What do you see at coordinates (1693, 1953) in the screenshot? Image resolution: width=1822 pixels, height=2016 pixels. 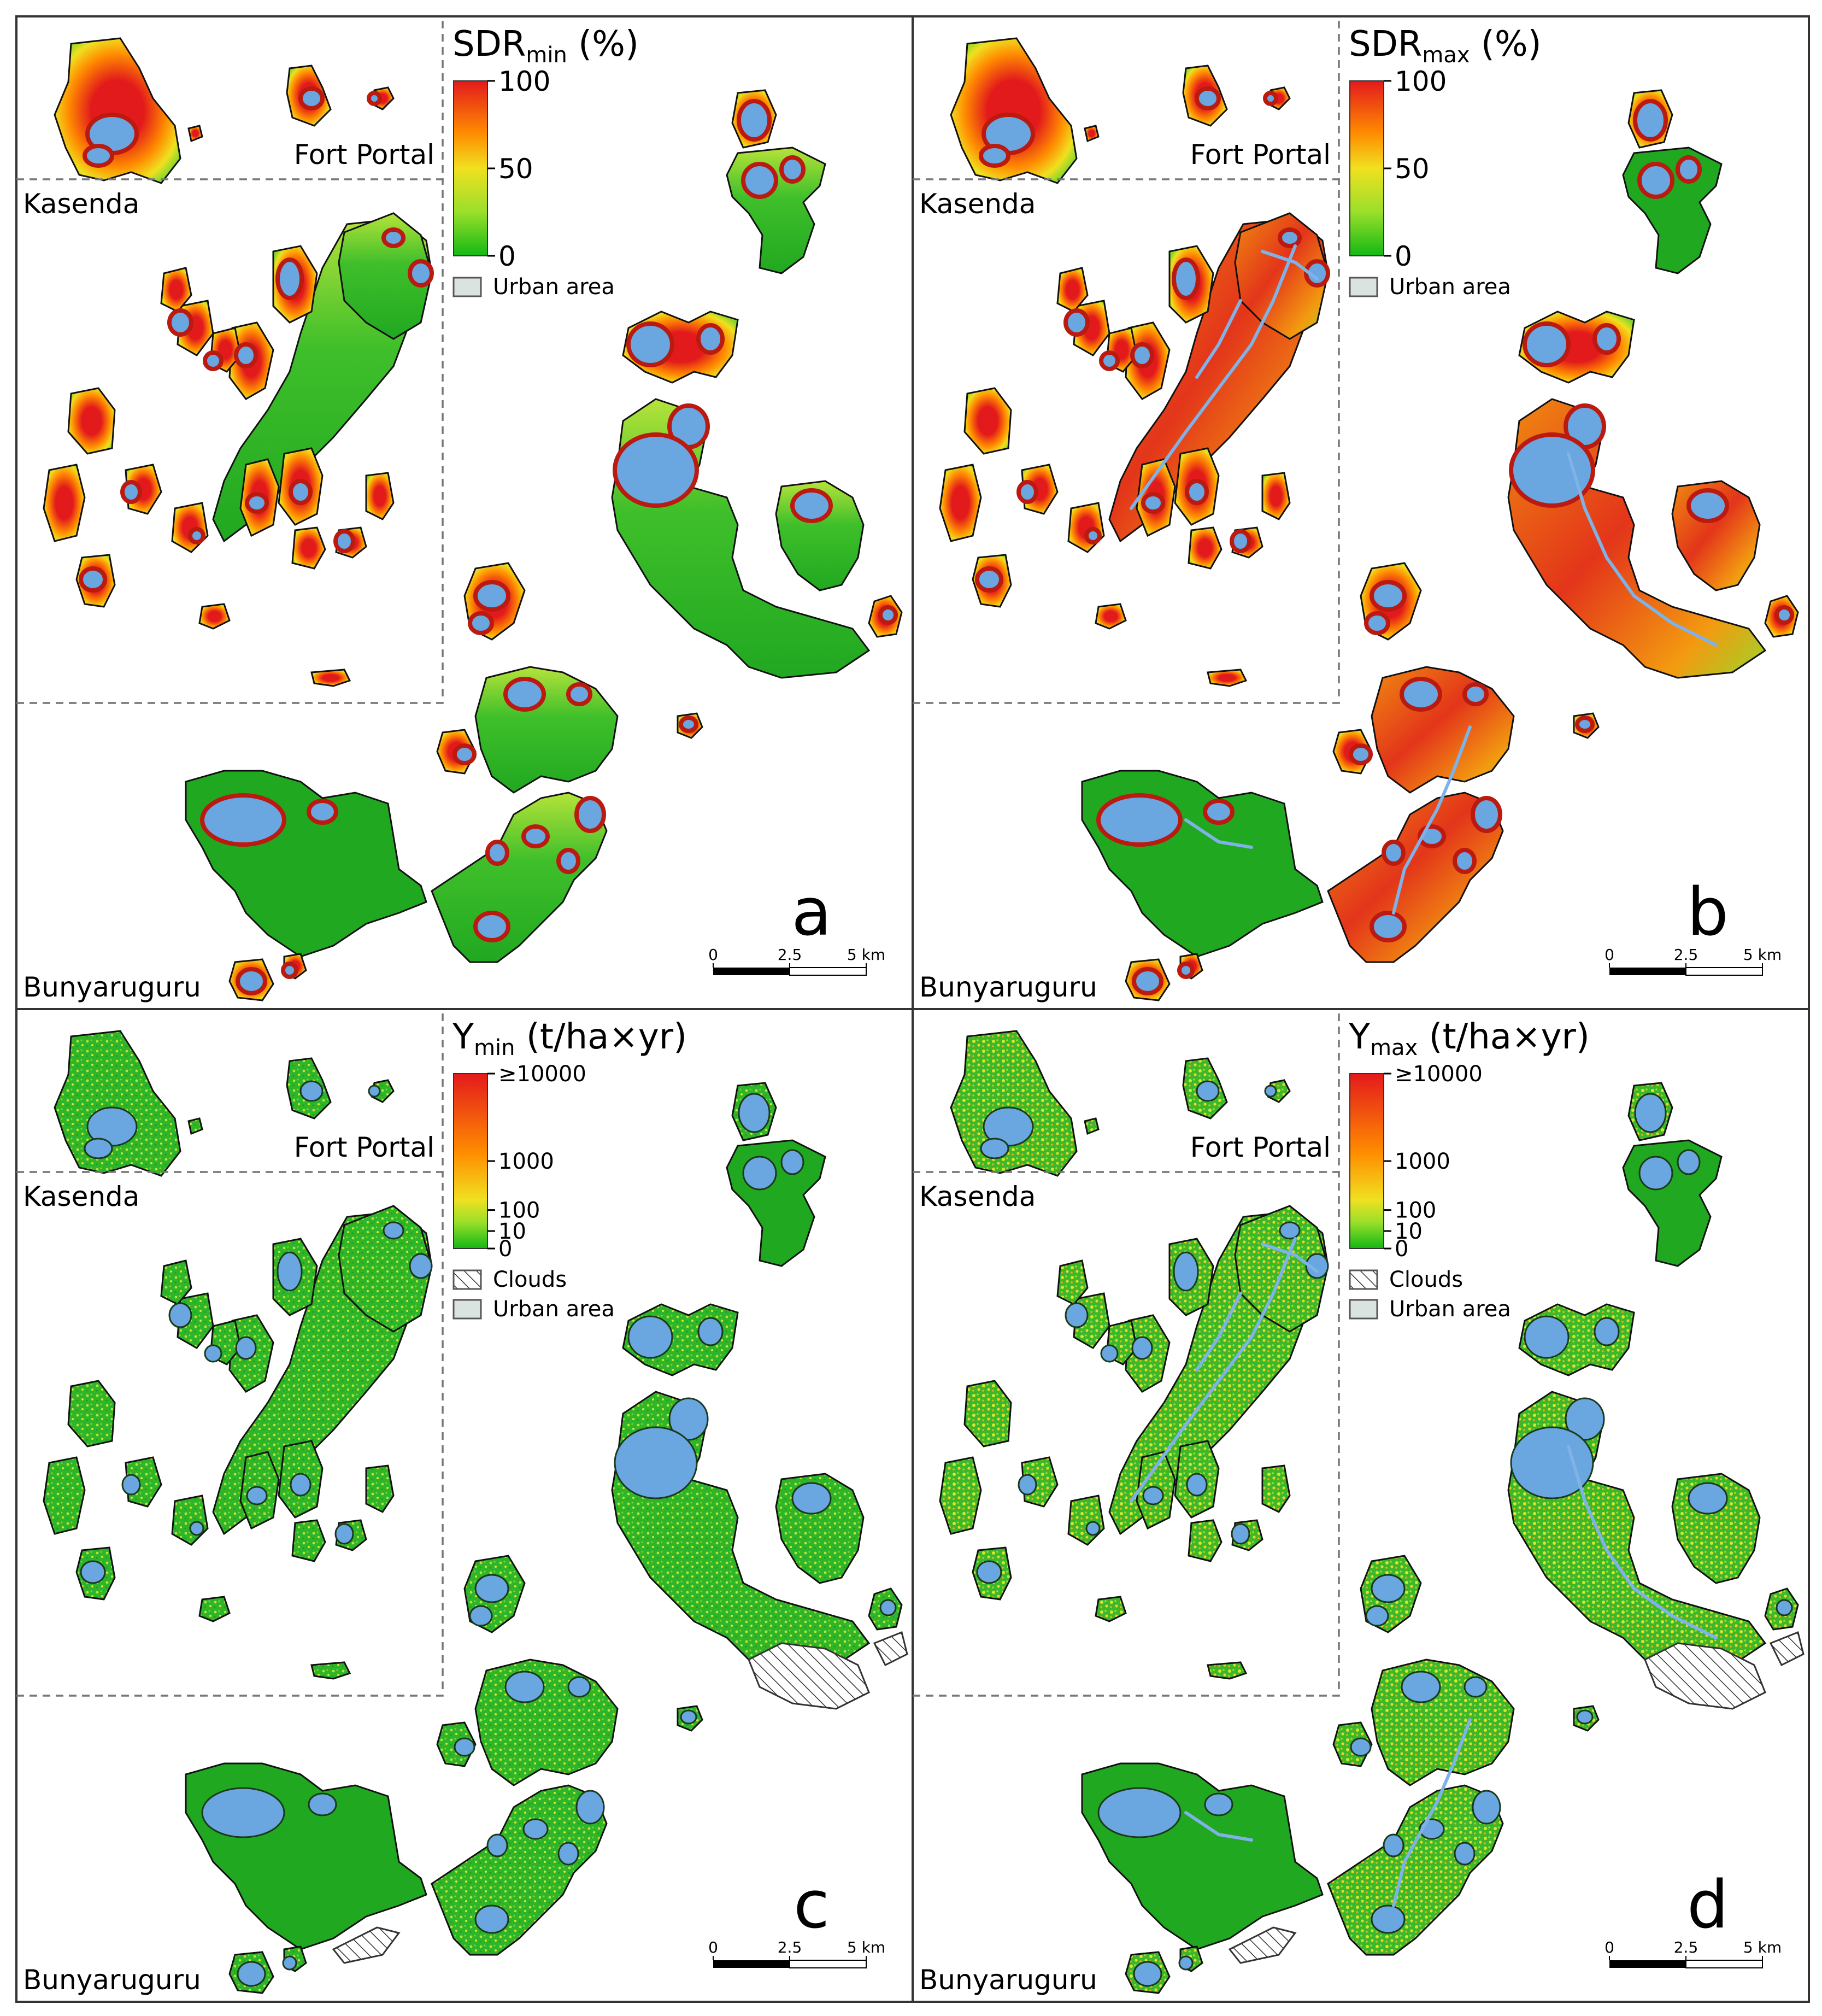 I see `scale-bar: 0 2.5 5 km` at bounding box center [1693, 1953].